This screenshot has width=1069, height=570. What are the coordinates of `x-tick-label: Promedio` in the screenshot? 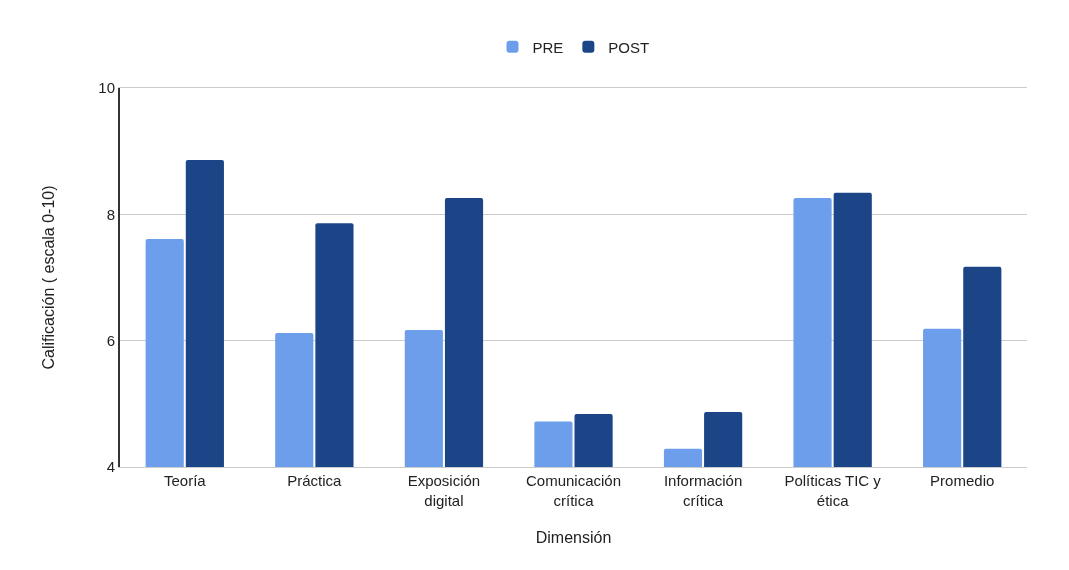 It's located at (962, 480).